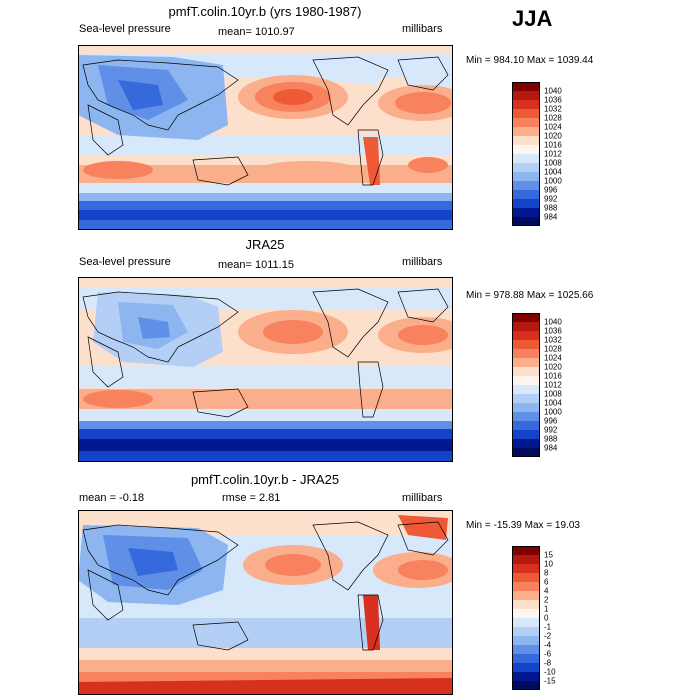 This screenshot has height=700, width=700. Describe the element at coordinates (550, 681) in the screenshot. I see `panel-3-colorbar-label: -15` at that location.